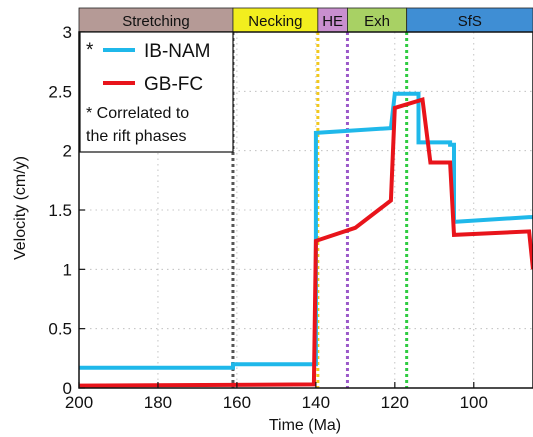 This screenshot has height=437, width=533. What do you see at coordinates (79, 402) in the screenshot?
I see `x-tick-label: 200` at bounding box center [79, 402].